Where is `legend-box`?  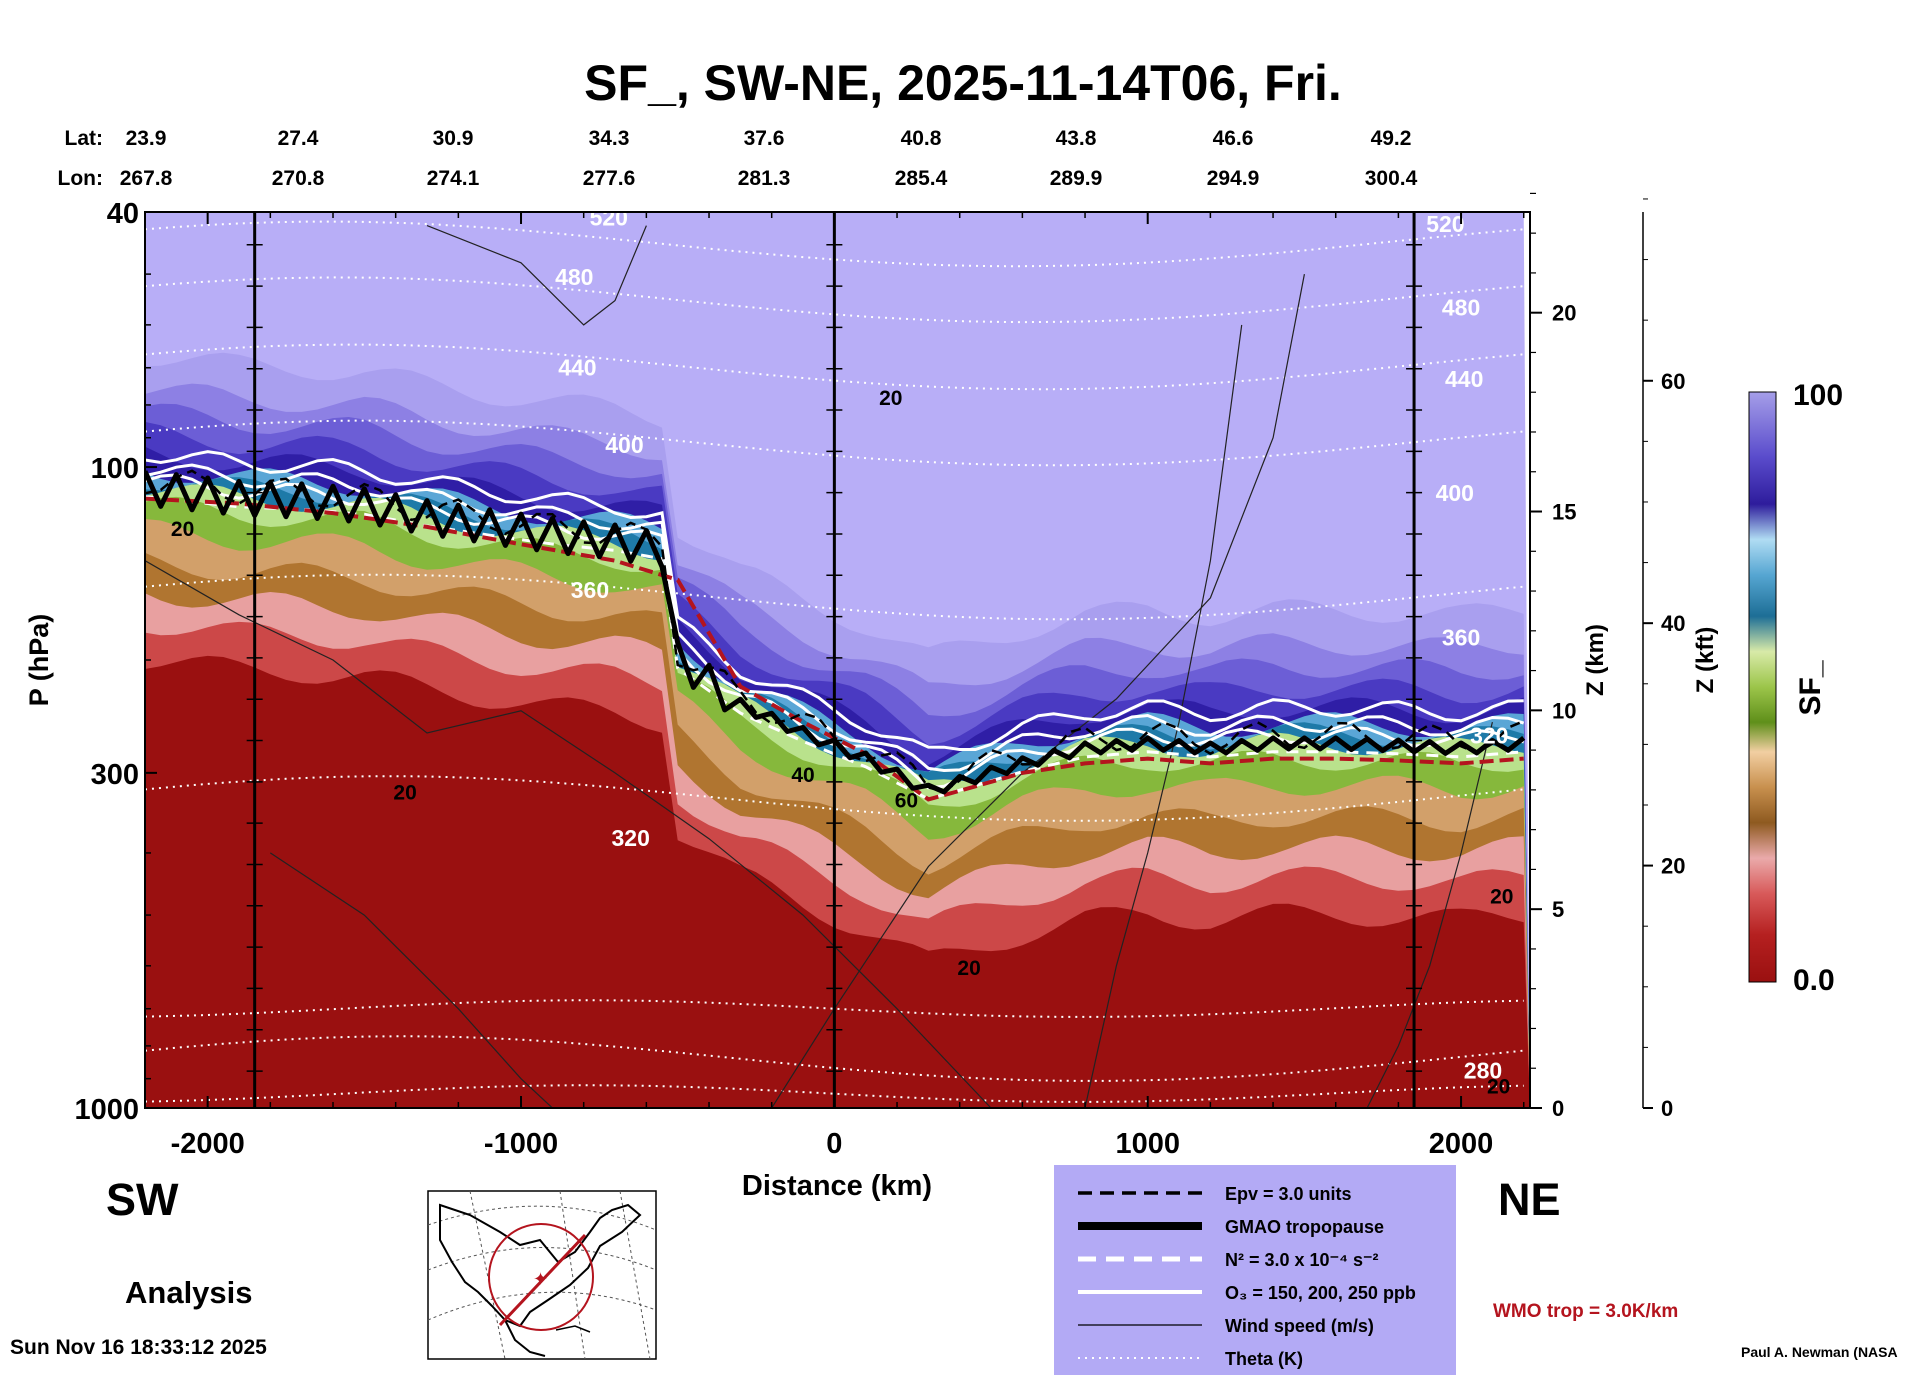 legend-box is located at coordinates (1255, 1270).